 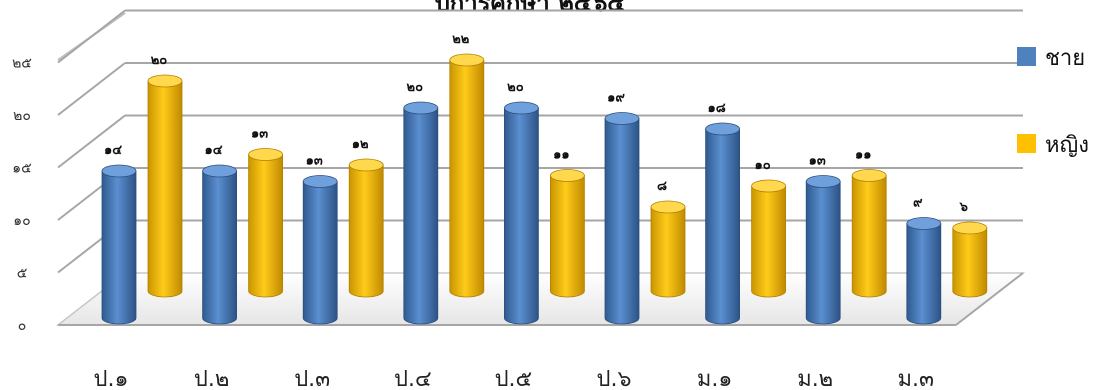 I want to click on data-label: ๑๙, so click(x=616, y=98).